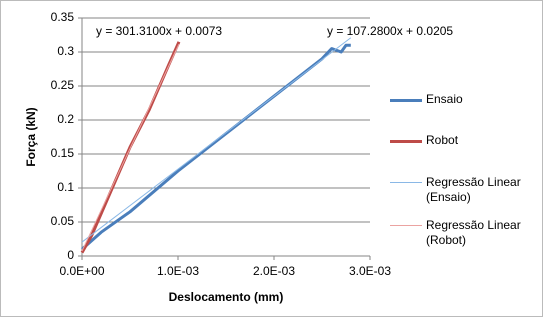 The image size is (543, 317). Describe the element at coordinates (178, 271) in the screenshot. I see `x-tick-label: 1.0E-03` at that location.